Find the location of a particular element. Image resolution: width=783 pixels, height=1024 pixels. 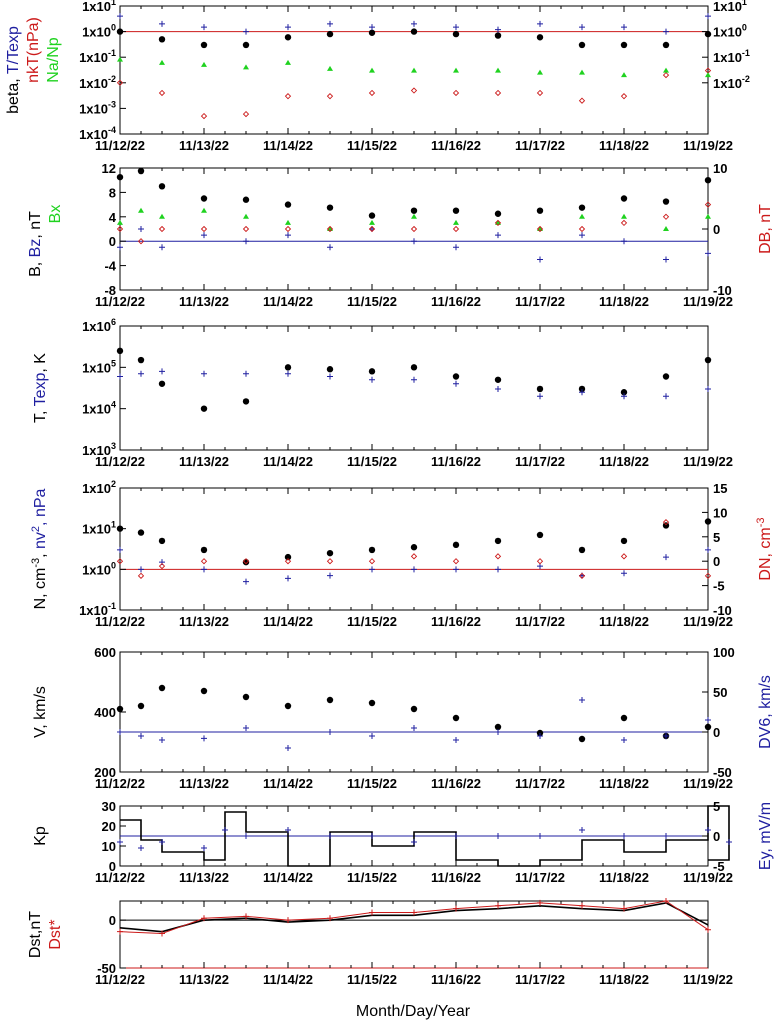

series-ey is located at coordinates (424, 839).